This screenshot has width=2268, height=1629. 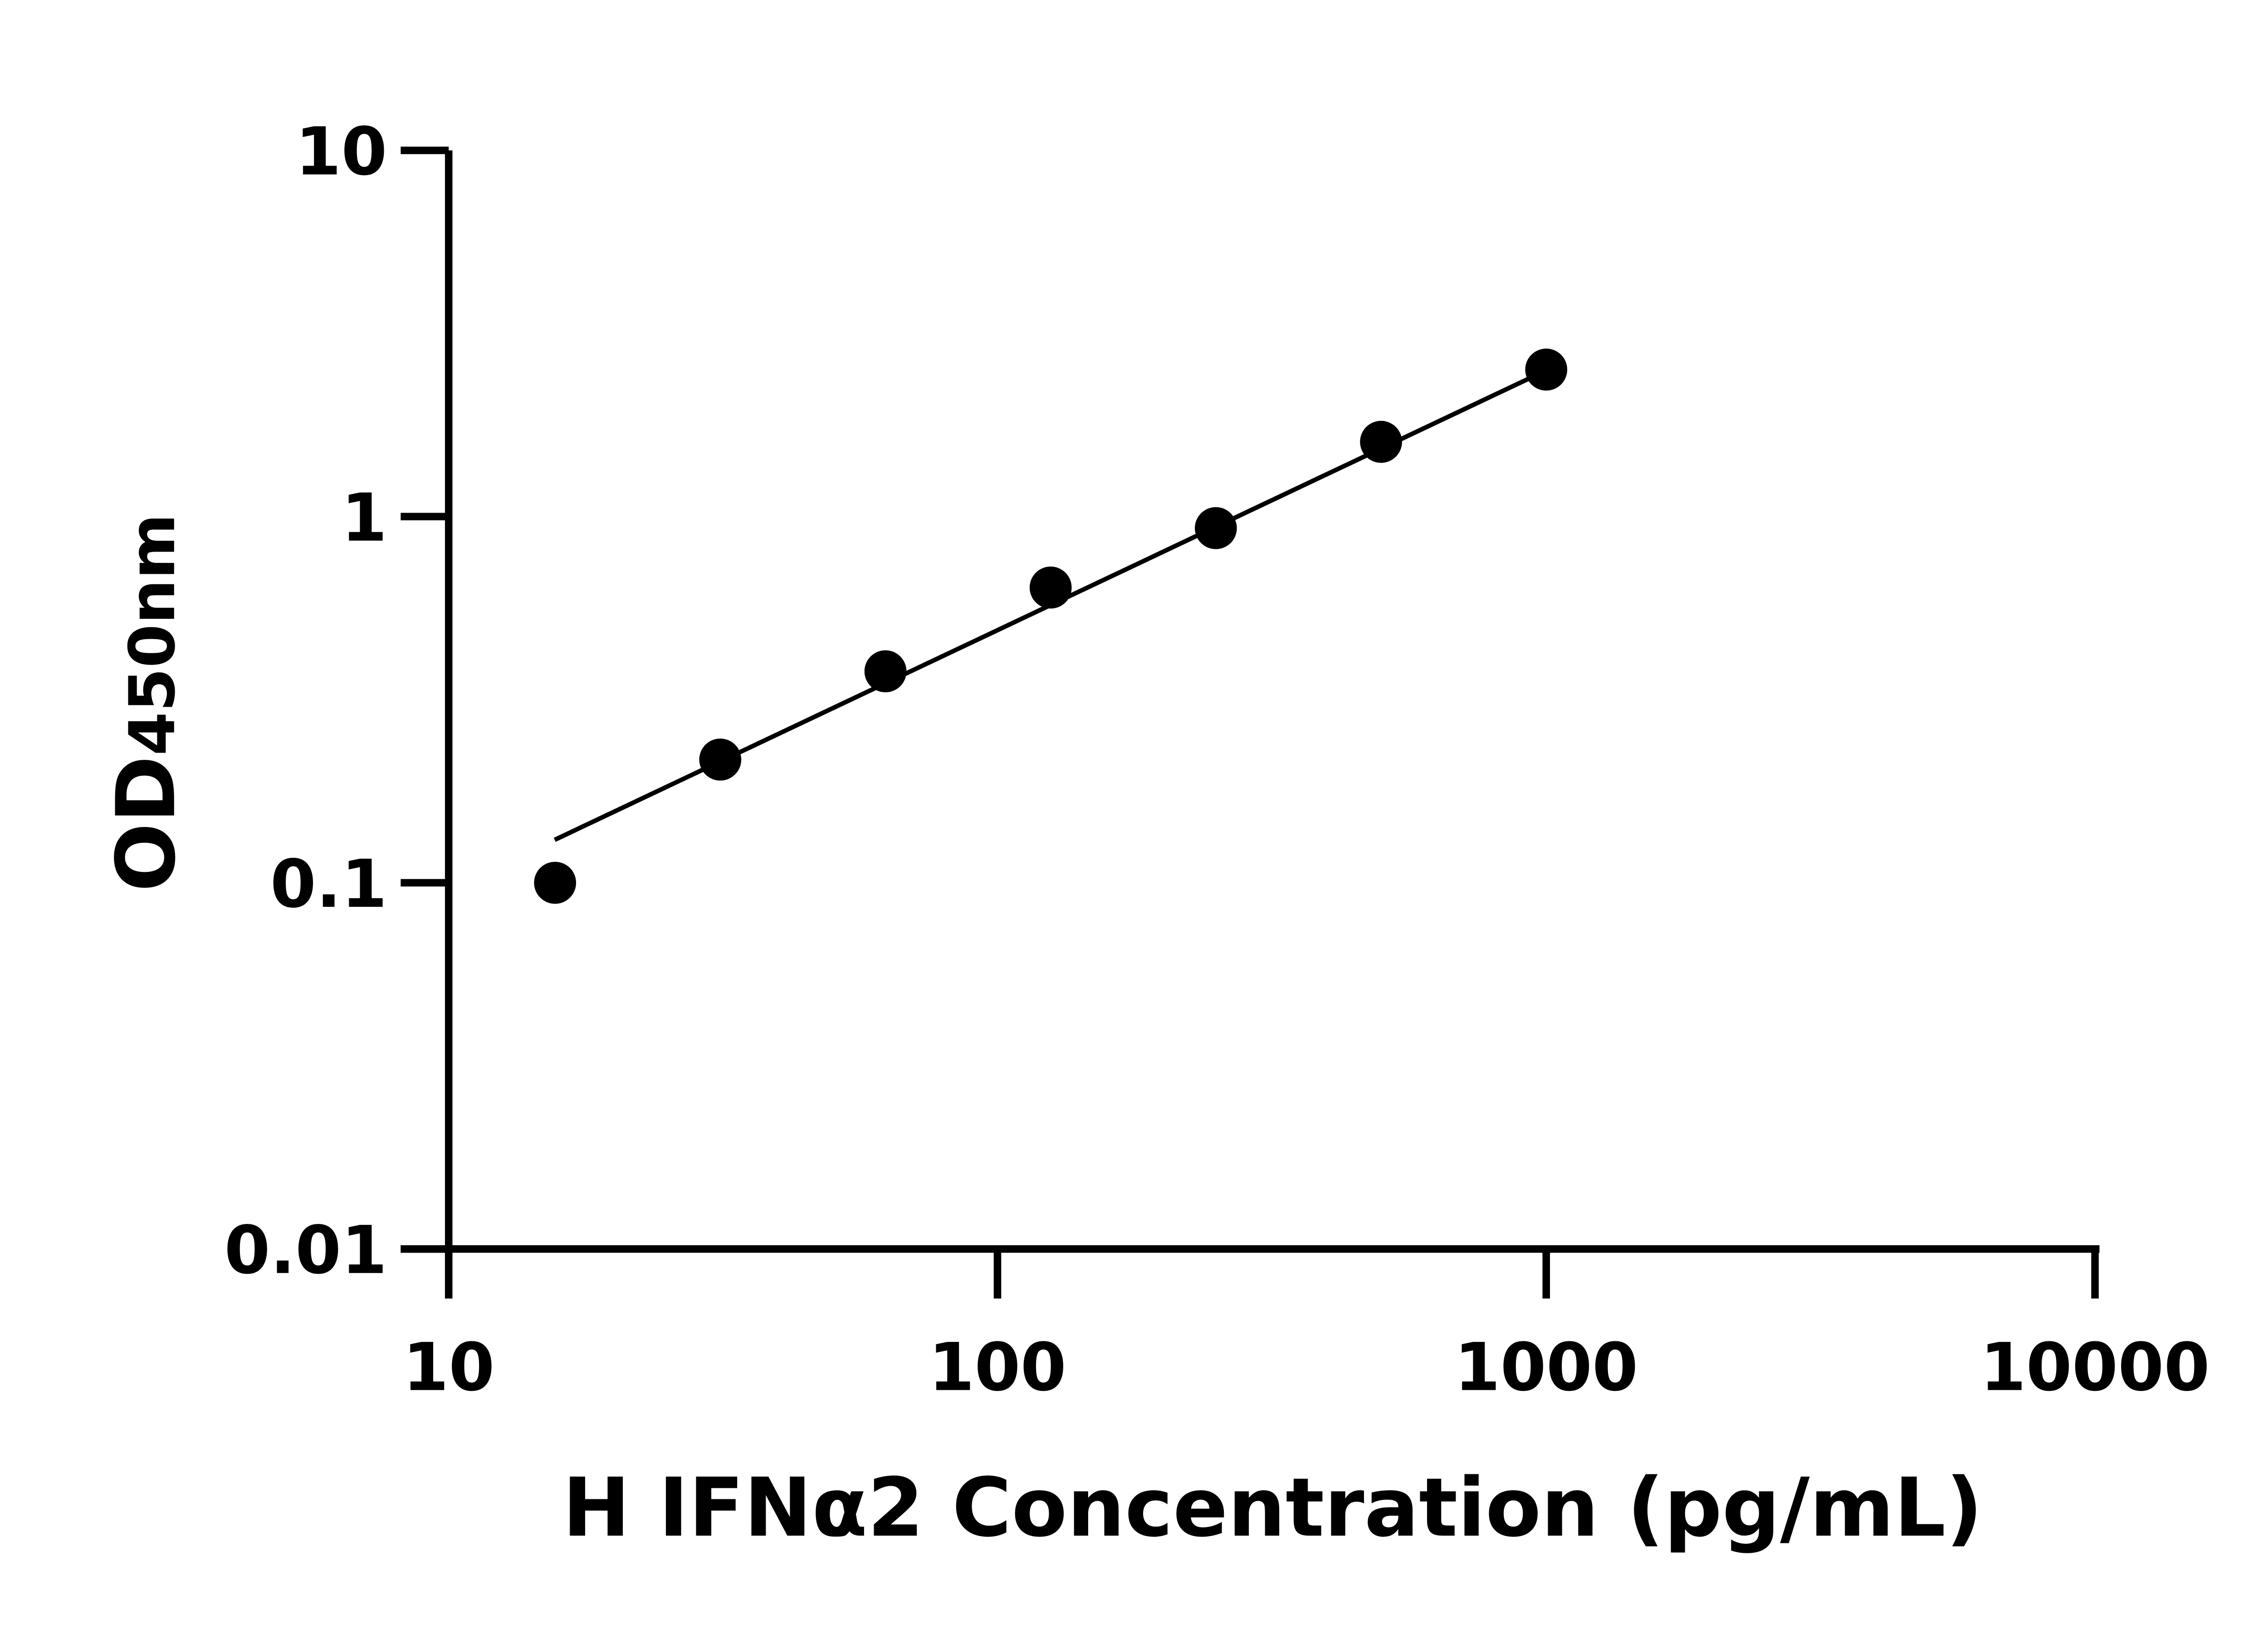 I want to click on x-tick-label: 10000, so click(x=2094, y=1367).